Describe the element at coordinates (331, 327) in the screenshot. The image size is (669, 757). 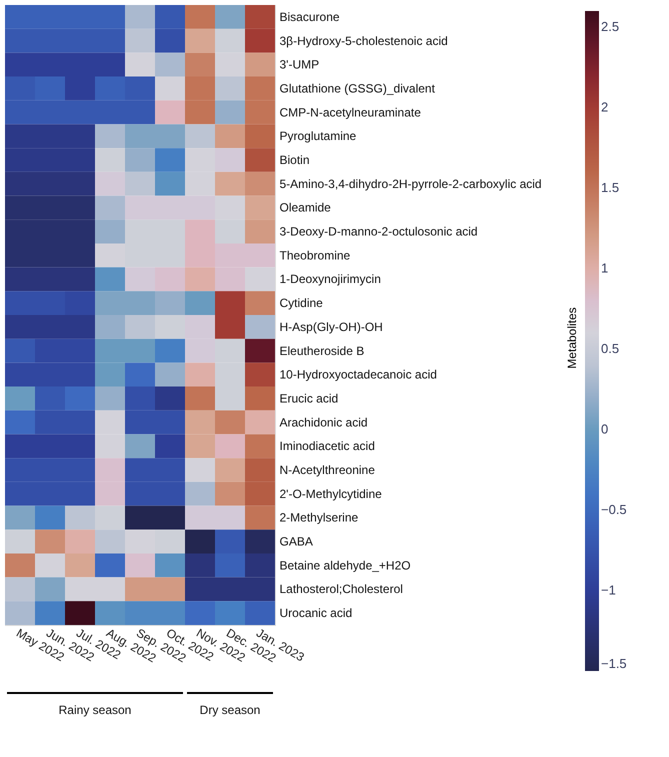
I see `y-tick-label: H-Asp(Gly-OH)-OH` at that location.